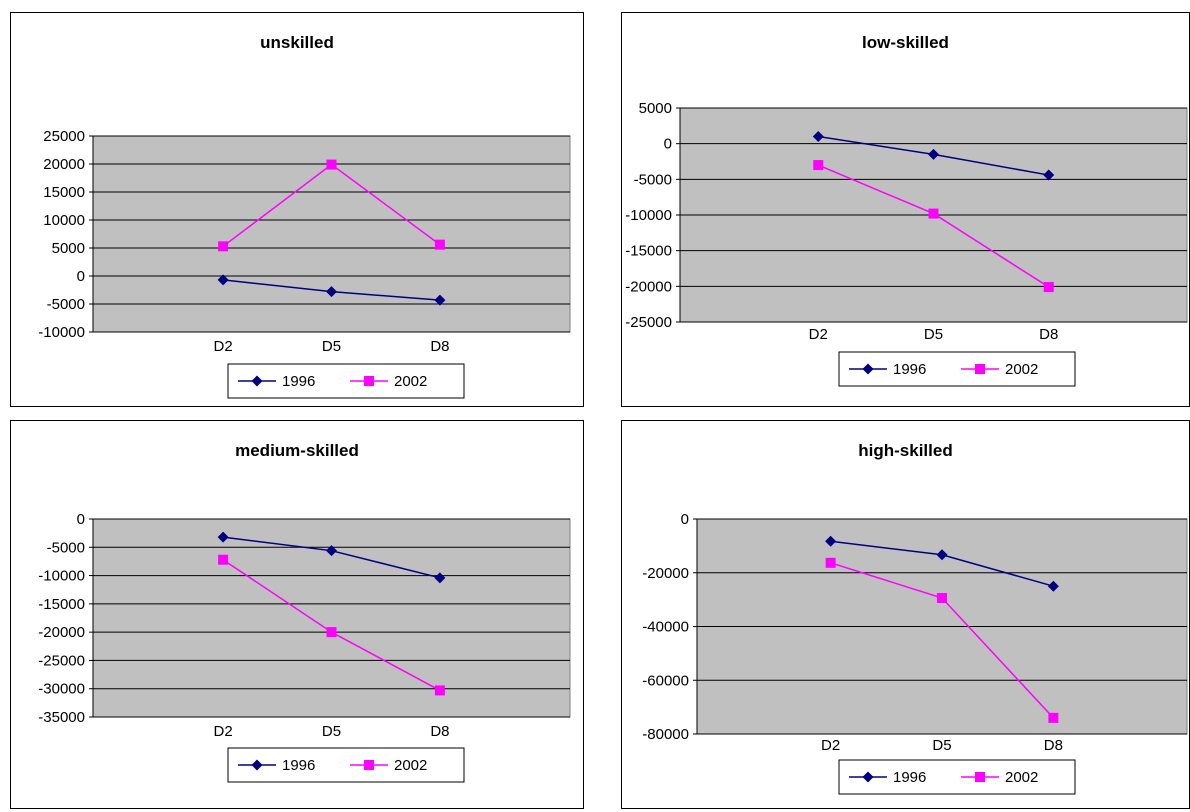  I want to click on y-tick-label: -60000, so click(665, 680).